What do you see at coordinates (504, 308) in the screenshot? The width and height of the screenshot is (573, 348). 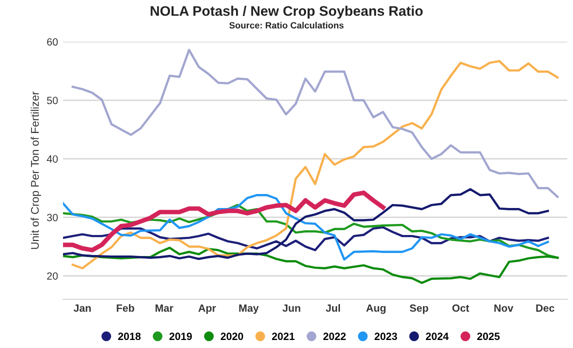 I see `x-tick-label: Nov` at bounding box center [504, 308].